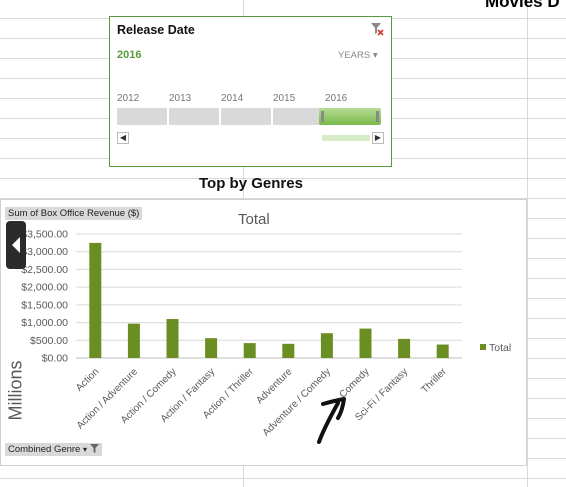 This screenshot has height=487, width=566. Describe the element at coordinates (346, 138) in the screenshot. I see `scroll-thumb` at that location.